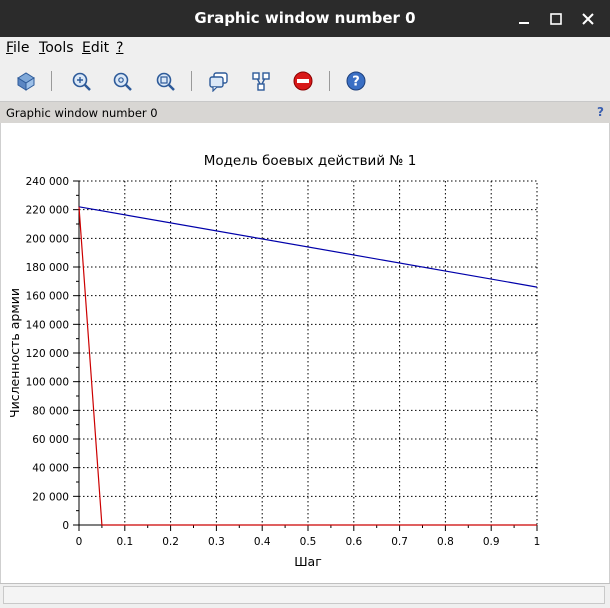  What do you see at coordinates (79, 542) in the screenshot?
I see `x-tick-label: 0` at bounding box center [79, 542].